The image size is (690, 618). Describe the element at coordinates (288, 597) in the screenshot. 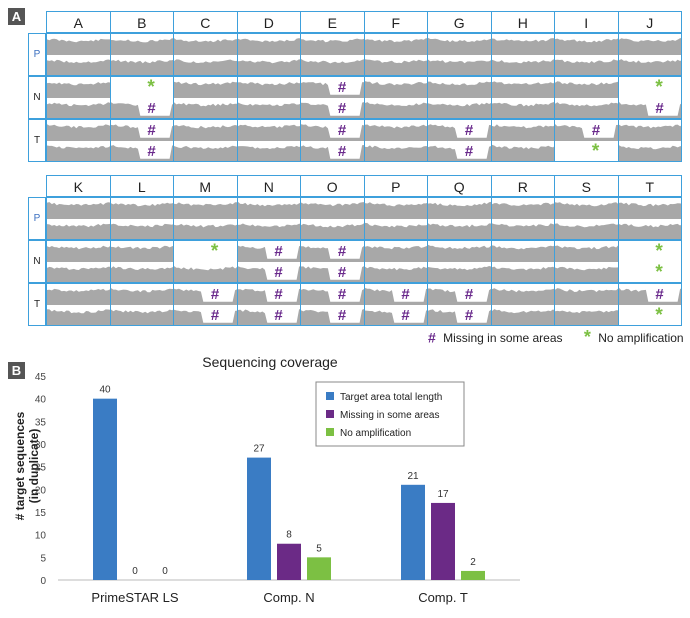

I see `x-tick-label: Comp. N` at that location.